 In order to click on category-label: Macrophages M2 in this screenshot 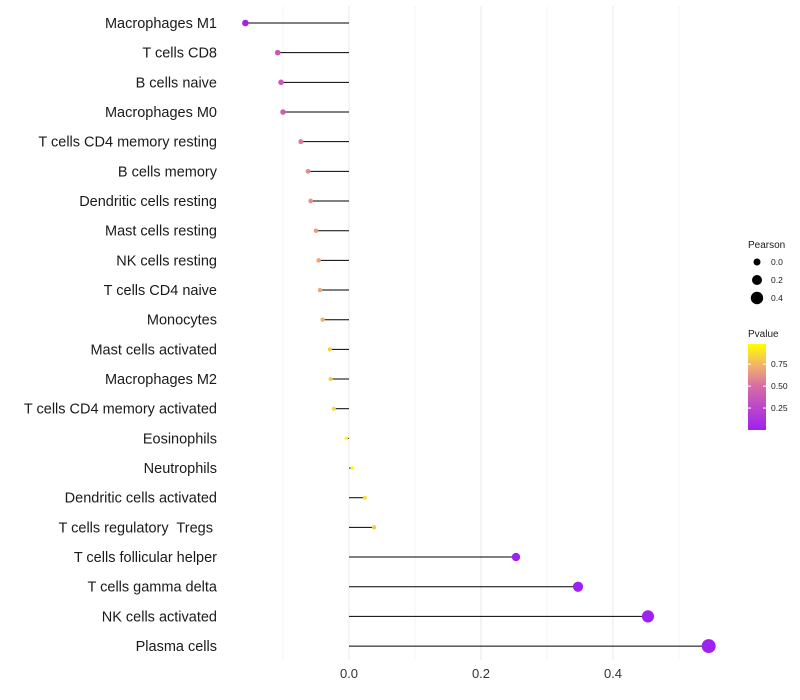, I will do `click(161, 380)`.